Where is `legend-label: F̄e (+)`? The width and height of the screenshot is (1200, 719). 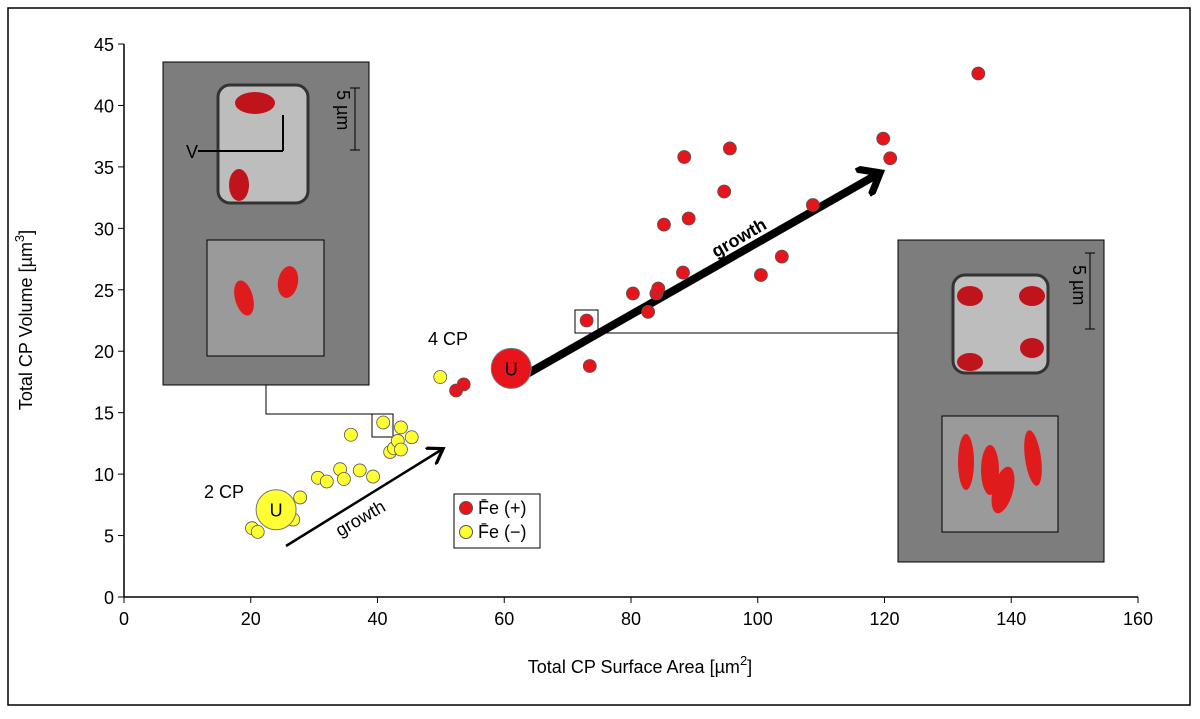 legend-label: F̄e (+) is located at coordinates (502, 508).